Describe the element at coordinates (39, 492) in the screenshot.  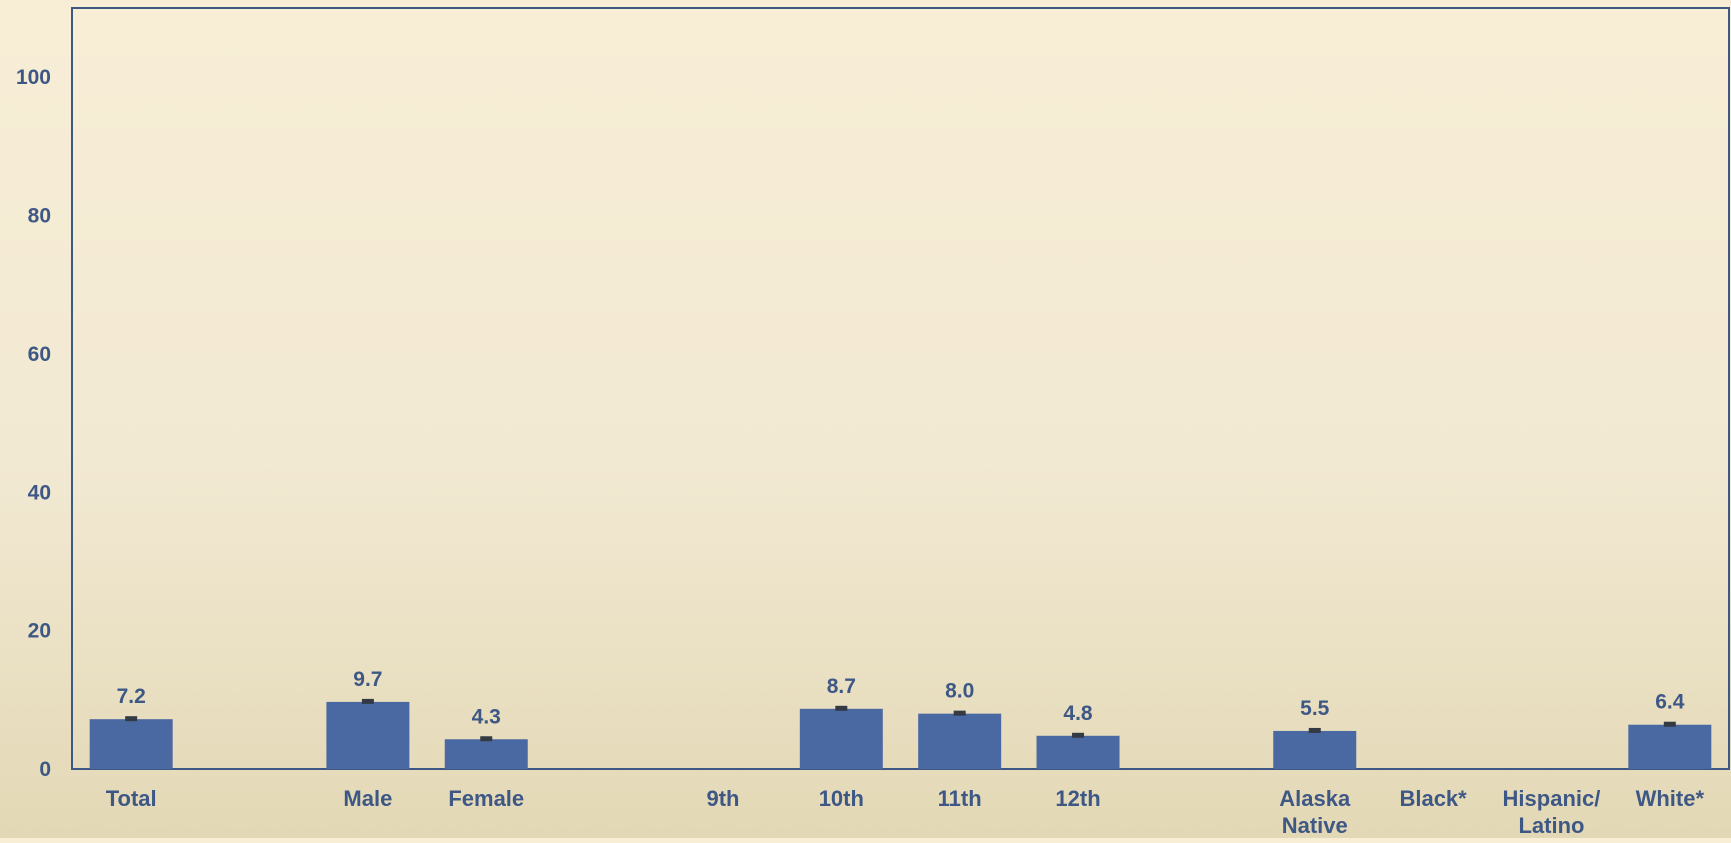
I see `y-tick-label: 40` at that location.